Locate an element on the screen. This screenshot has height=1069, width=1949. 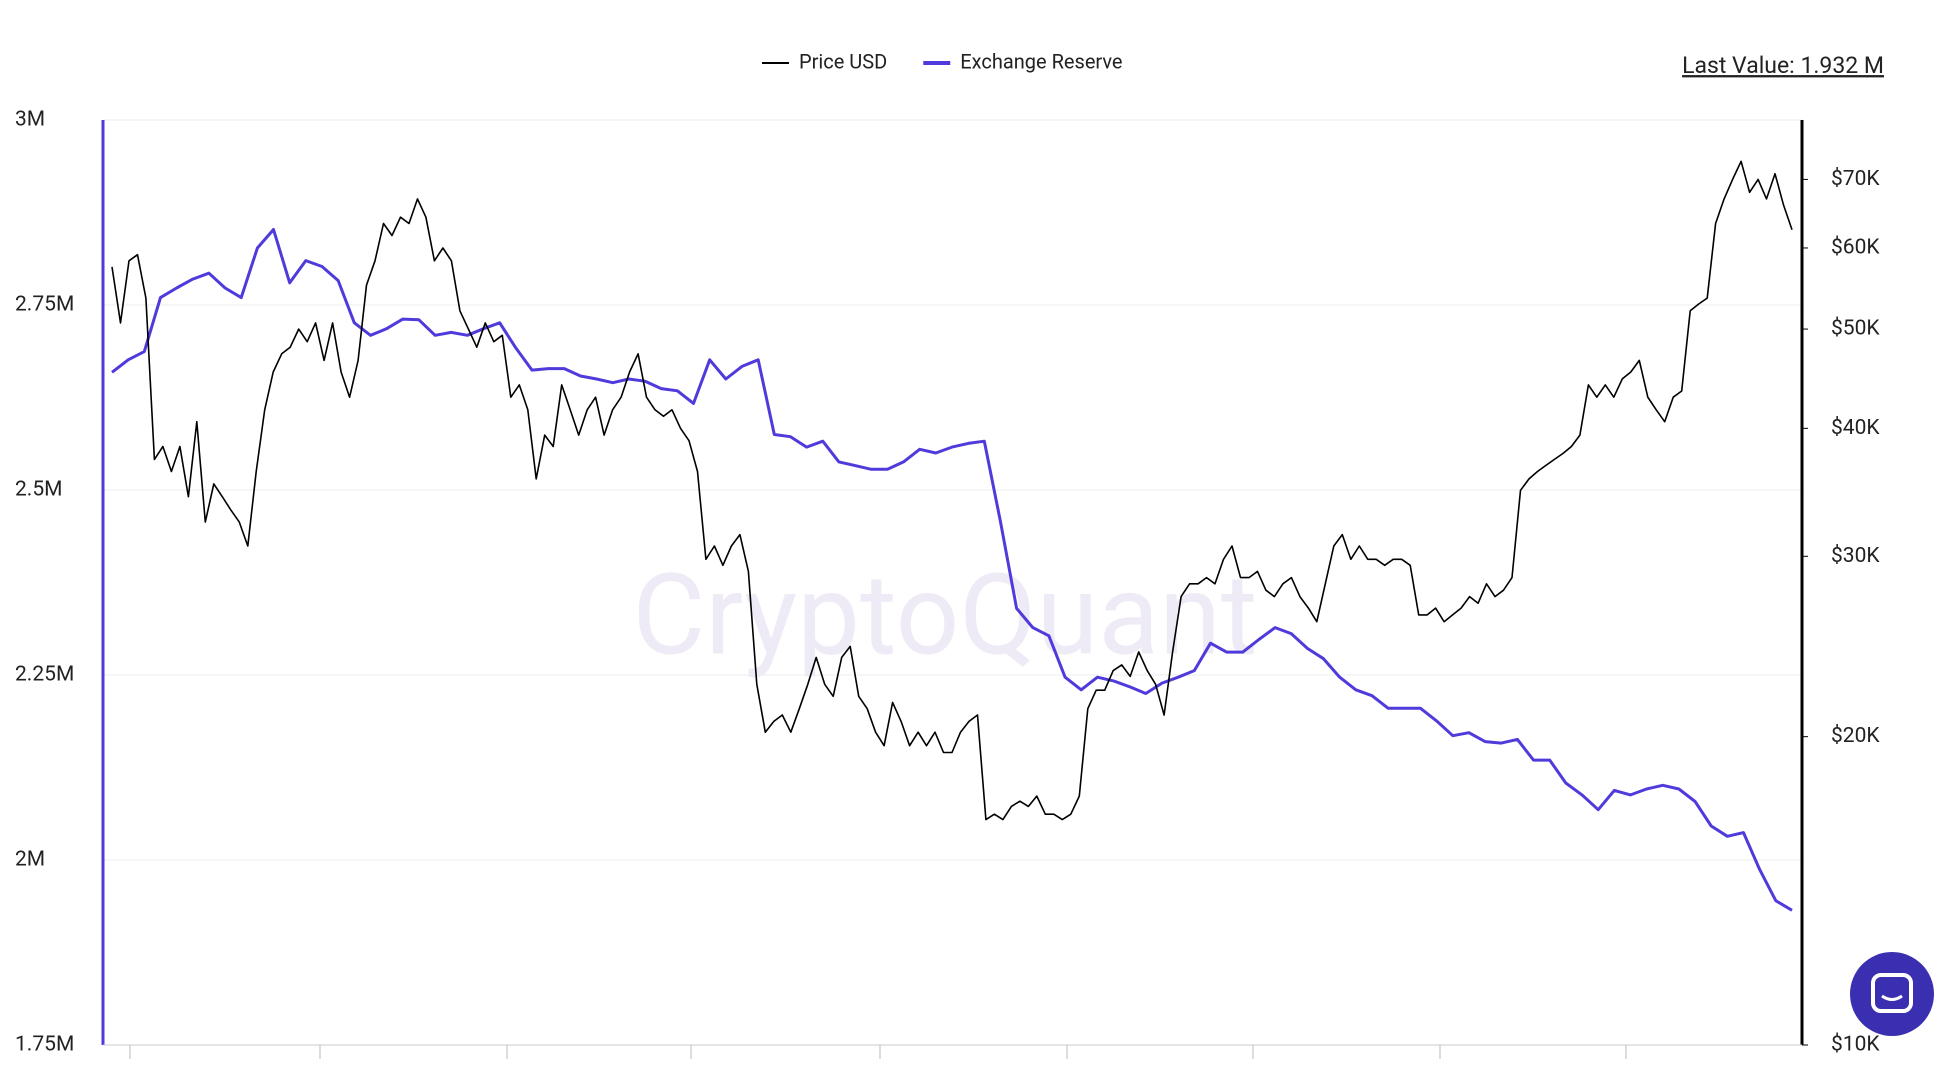
chat-icon is located at coordinates (1892, 993).